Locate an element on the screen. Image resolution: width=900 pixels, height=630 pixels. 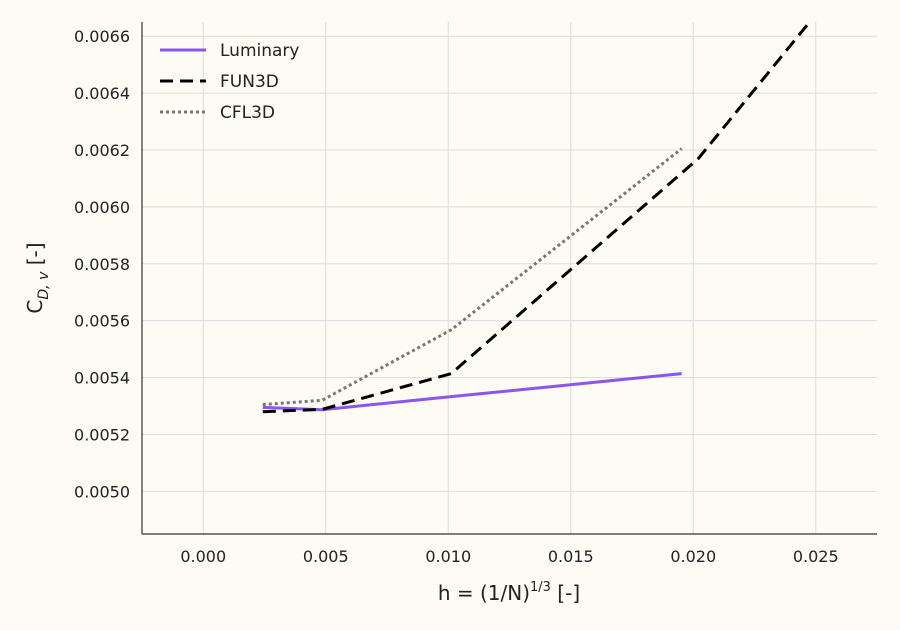
y-axis-label: CD, v [-] is located at coordinates (37, 277).